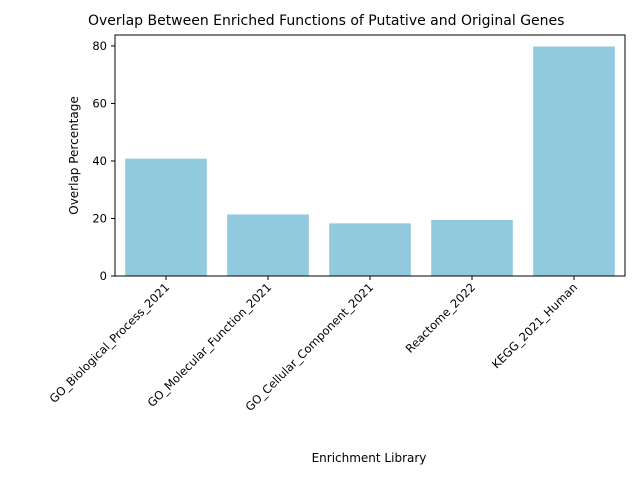  I want to click on bar-GO_Cellular_Component_2021, so click(370, 249).